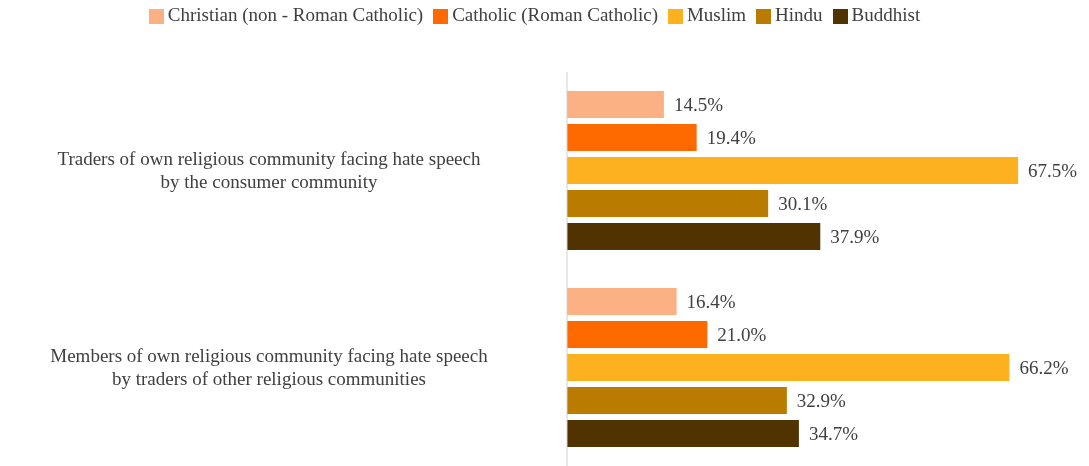 This screenshot has height=466, width=1089. Describe the element at coordinates (698, 105) in the screenshot. I see `data-label: 14.5%` at that location.